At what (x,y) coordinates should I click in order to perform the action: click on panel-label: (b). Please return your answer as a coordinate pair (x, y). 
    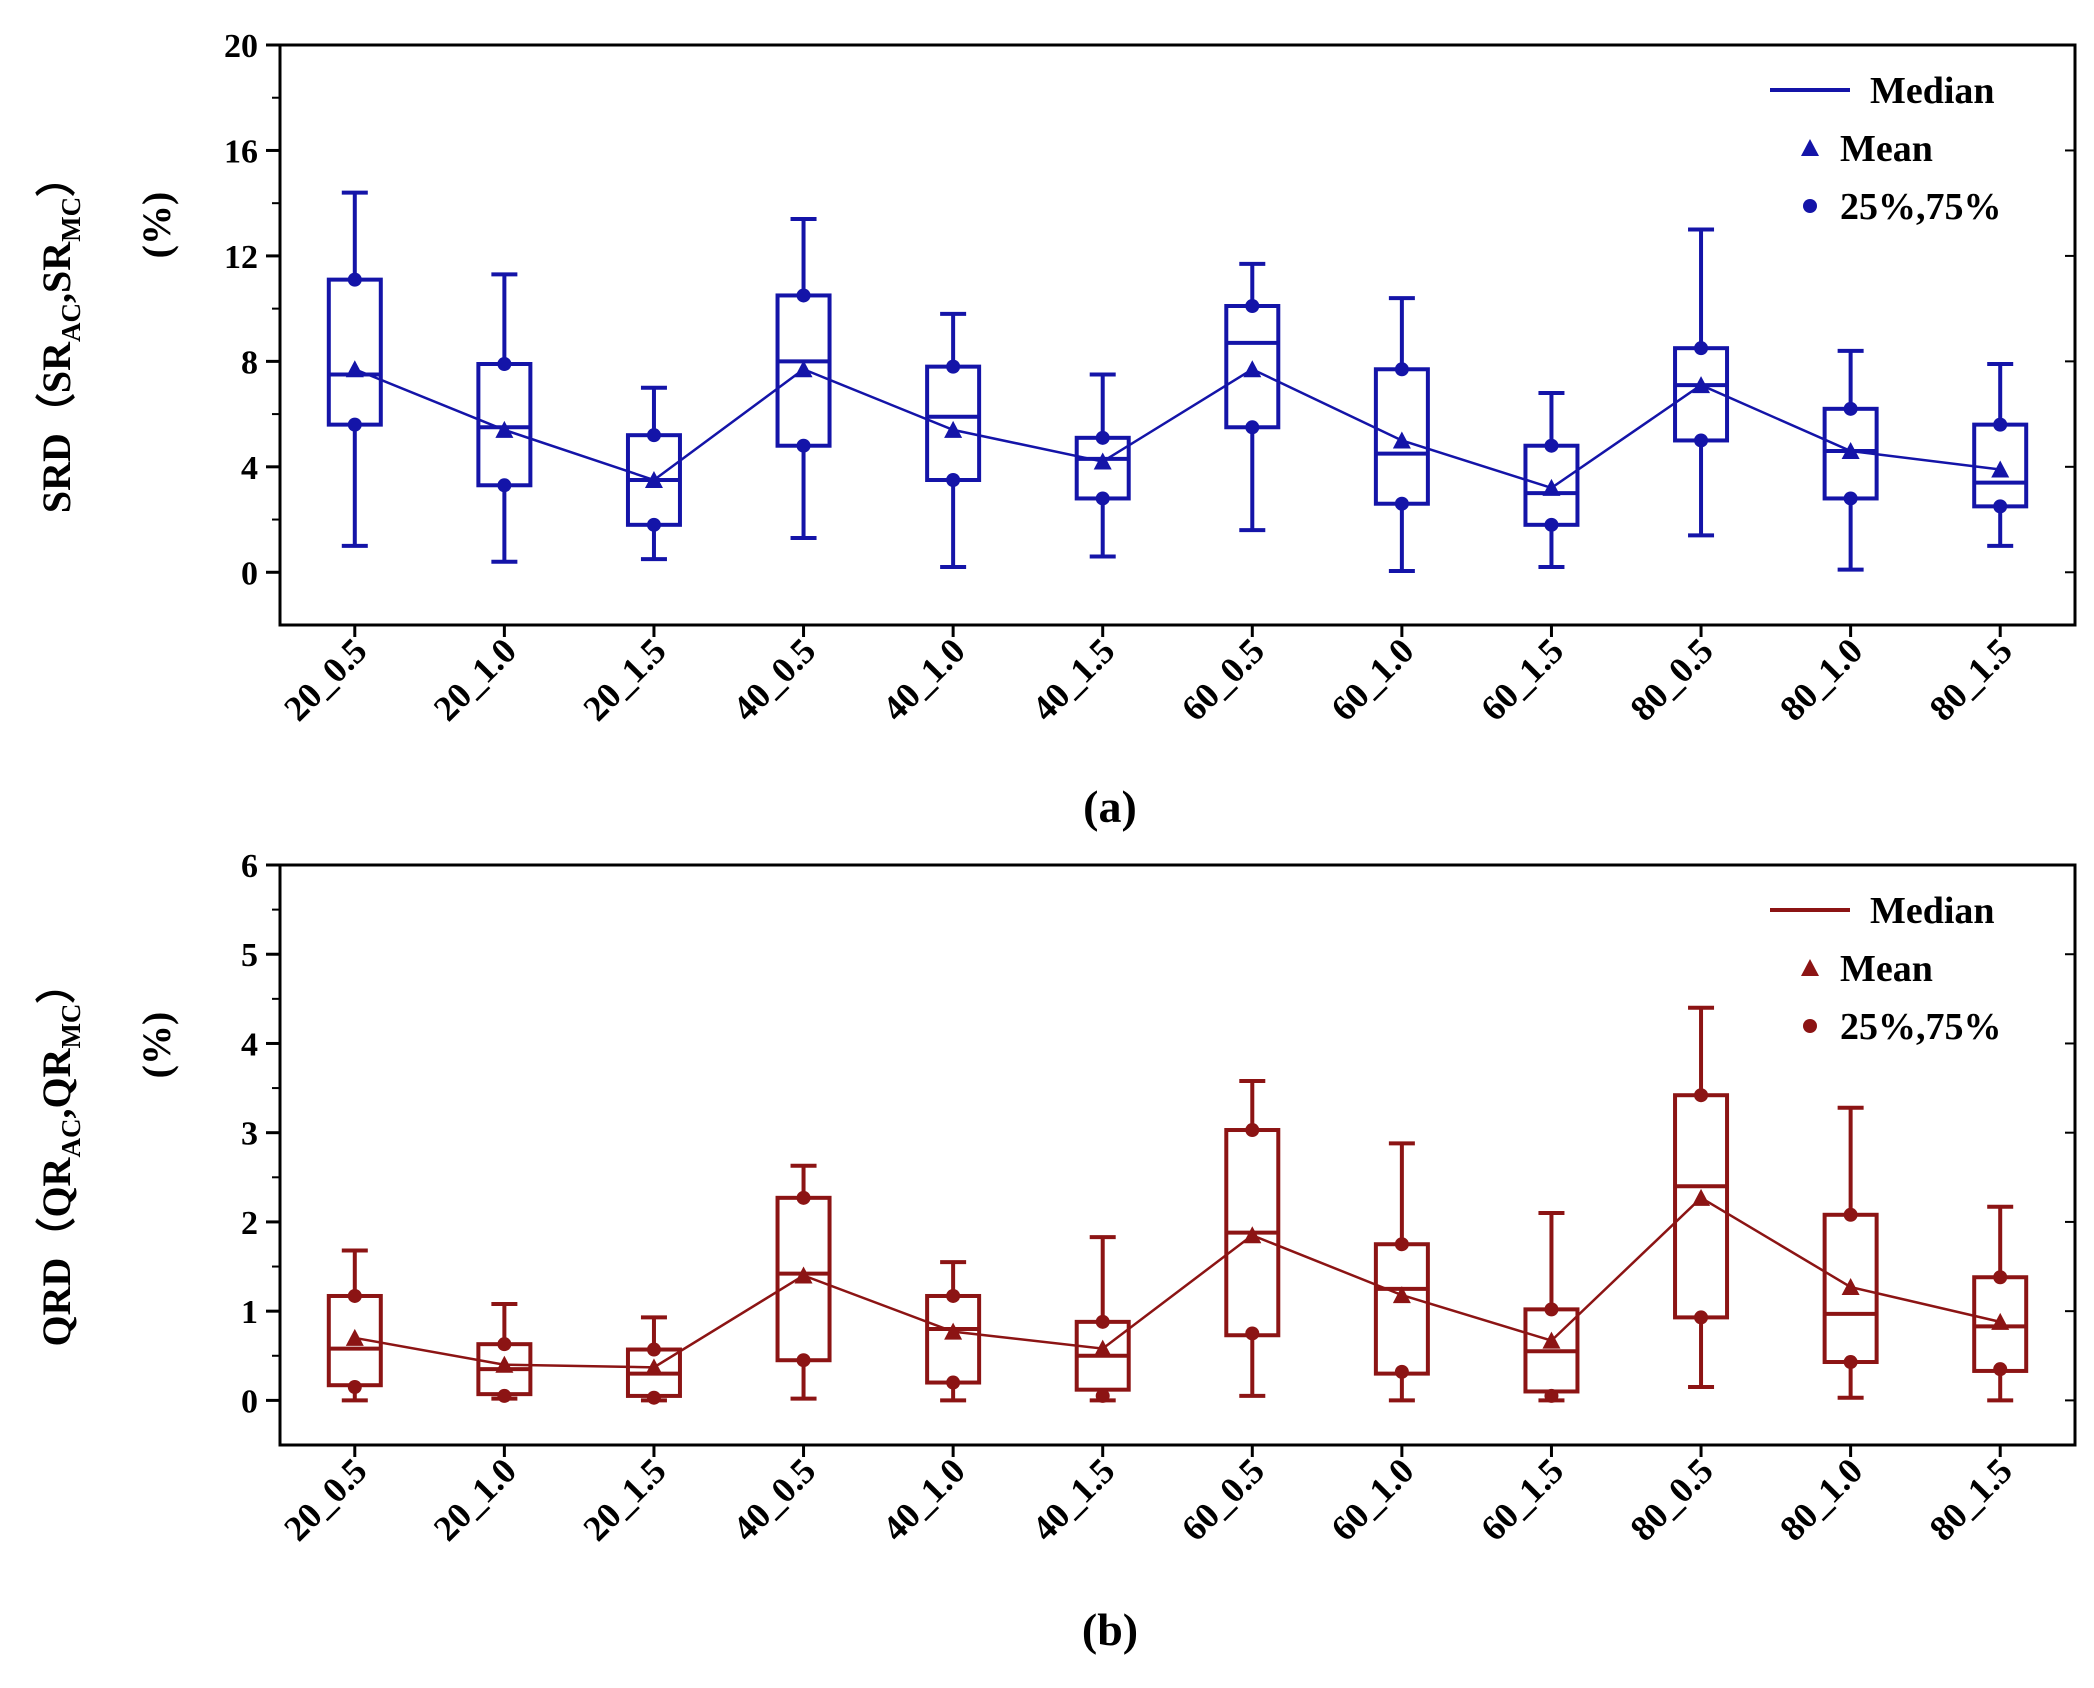
    Looking at the image, I should click on (1110, 1629).